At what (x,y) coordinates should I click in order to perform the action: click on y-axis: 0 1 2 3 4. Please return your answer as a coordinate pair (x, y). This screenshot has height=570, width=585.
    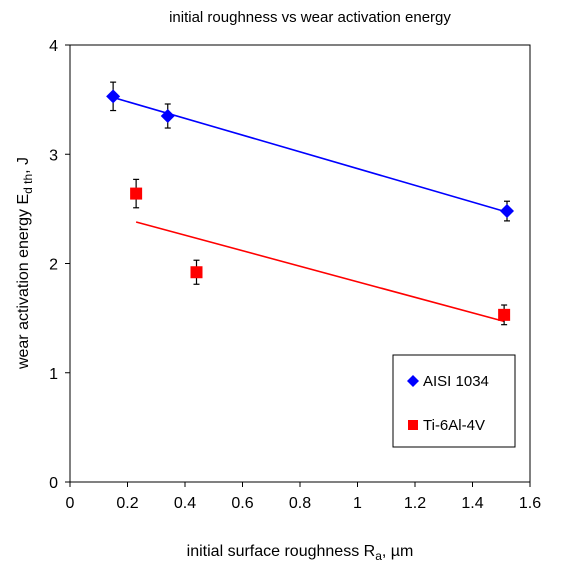
    Looking at the image, I should click on (59, 265).